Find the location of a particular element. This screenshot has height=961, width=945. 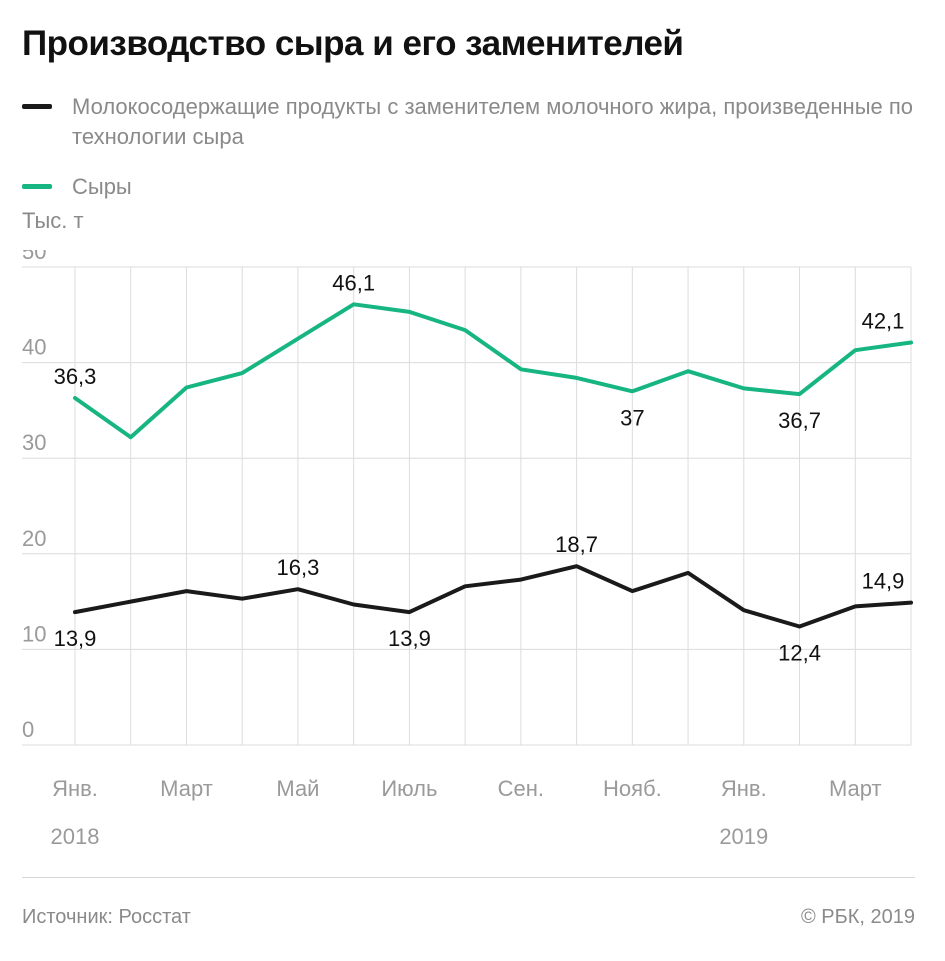

data-label: 37 is located at coordinates (632, 417).